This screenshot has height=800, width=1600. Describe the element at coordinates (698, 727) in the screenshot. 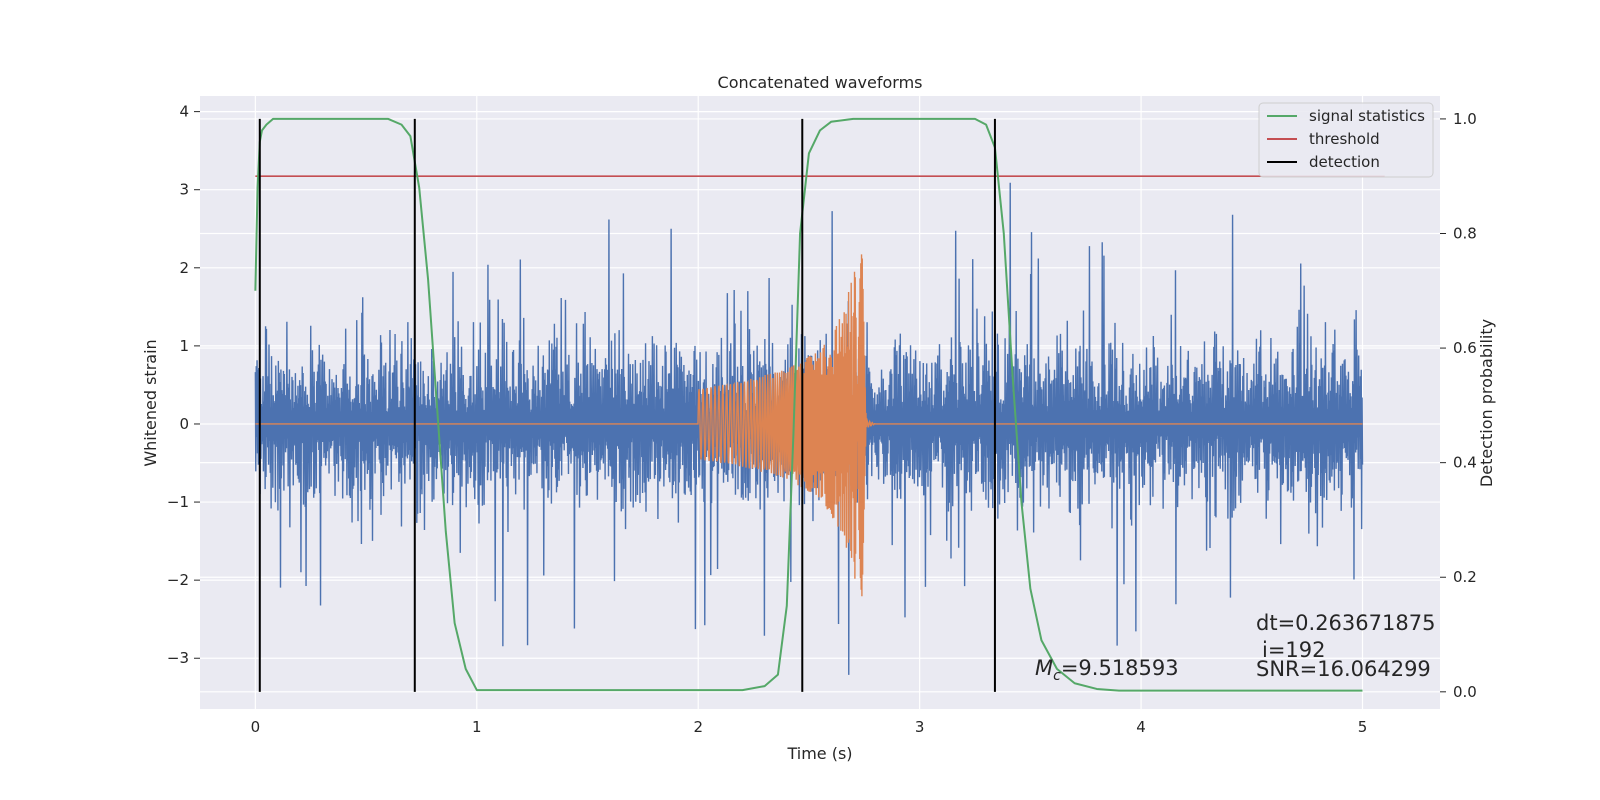

I see `x-tick-label: 2` at that location.